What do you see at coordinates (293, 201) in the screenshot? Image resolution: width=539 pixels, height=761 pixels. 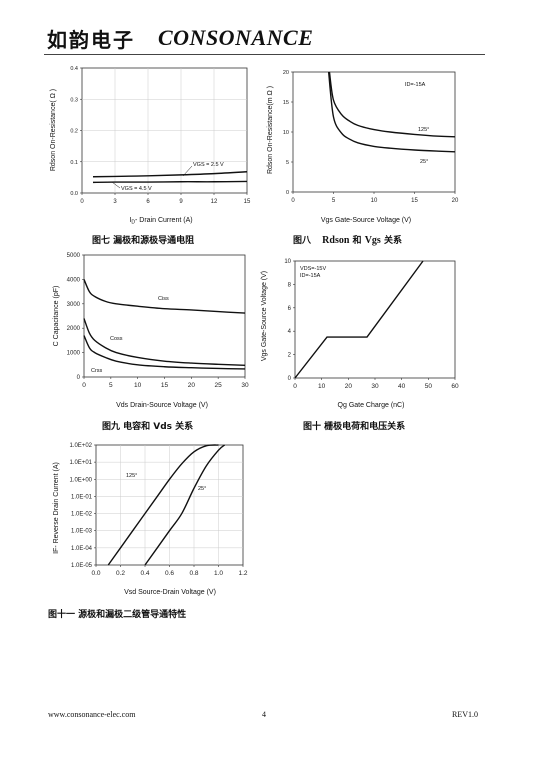 I see `fig8-x-tick-label: 0` at bounding box center [293, 201].